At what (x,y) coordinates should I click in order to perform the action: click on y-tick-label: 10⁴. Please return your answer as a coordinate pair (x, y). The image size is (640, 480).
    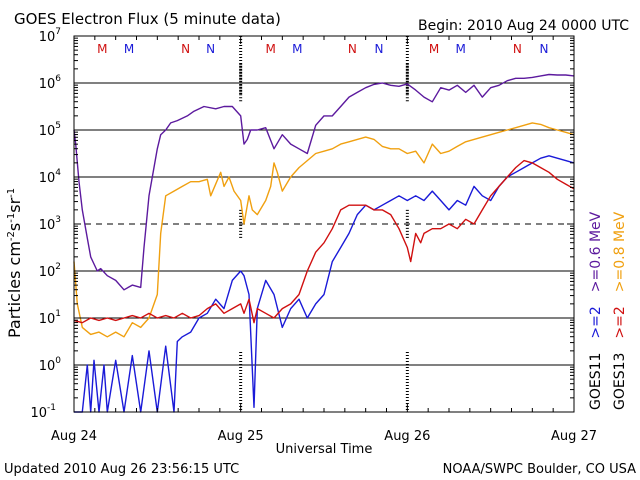
    Looking at the image, I should click on (50, 177).